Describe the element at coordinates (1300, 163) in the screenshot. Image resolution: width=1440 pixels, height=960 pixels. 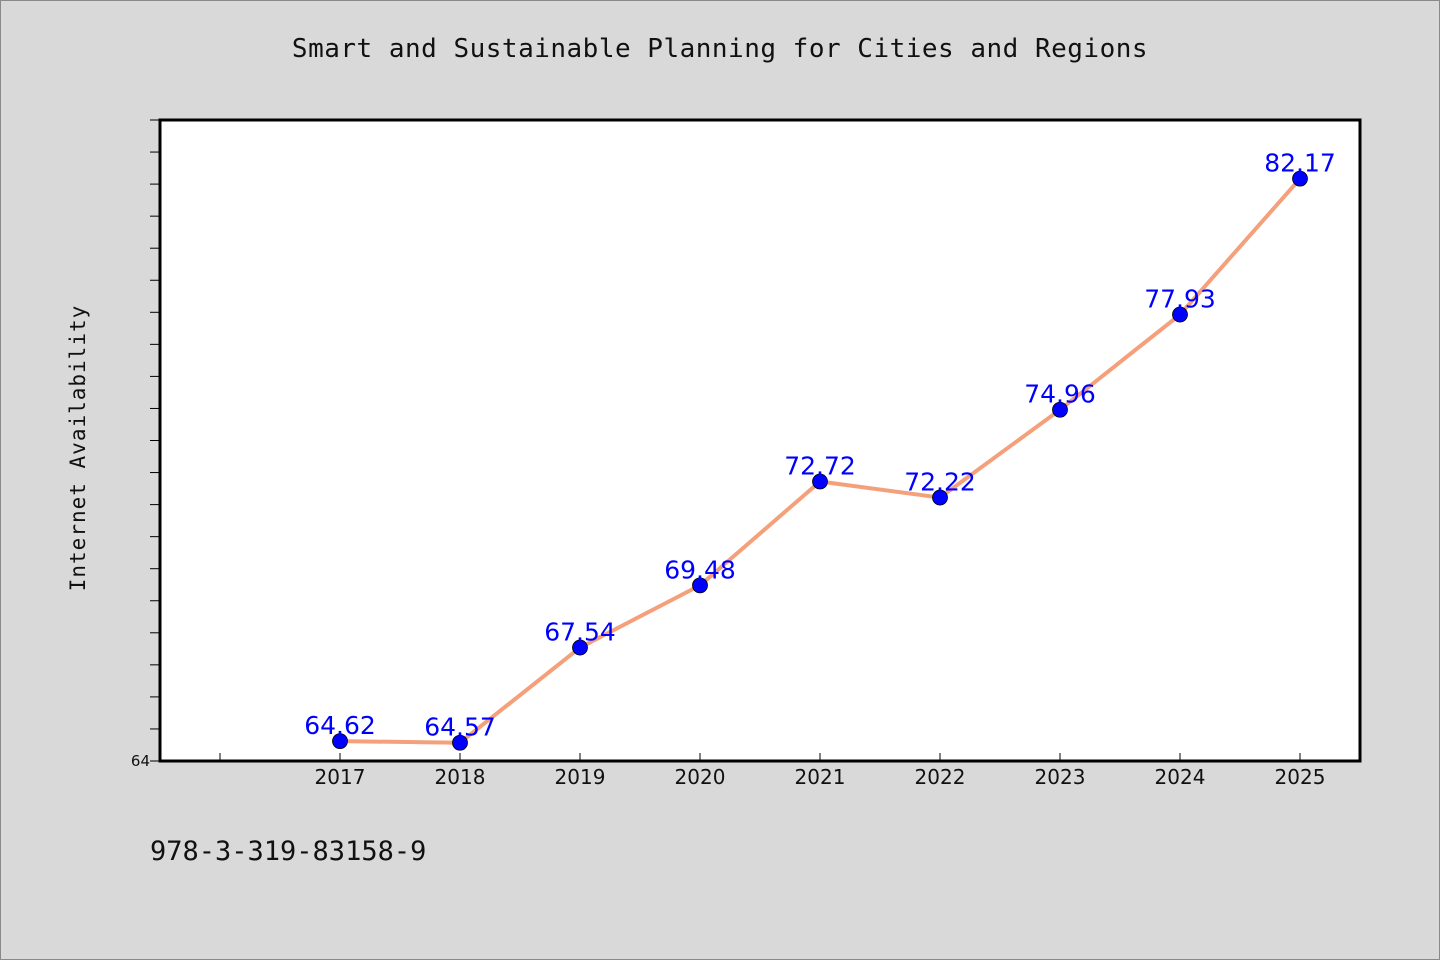
I see `data-label: 82.17` at that location.